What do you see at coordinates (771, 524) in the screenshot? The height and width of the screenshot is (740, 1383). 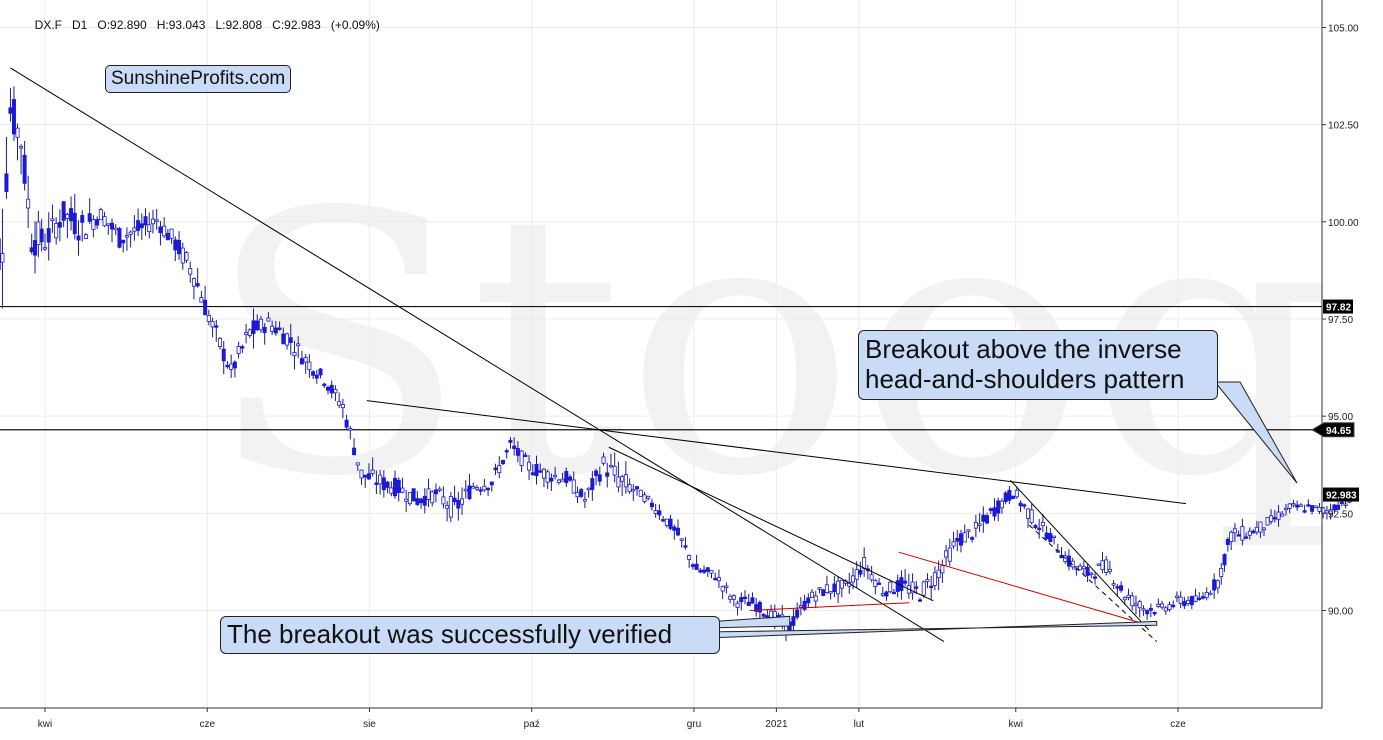 I see `trendline` at bounding box center [771, 524].